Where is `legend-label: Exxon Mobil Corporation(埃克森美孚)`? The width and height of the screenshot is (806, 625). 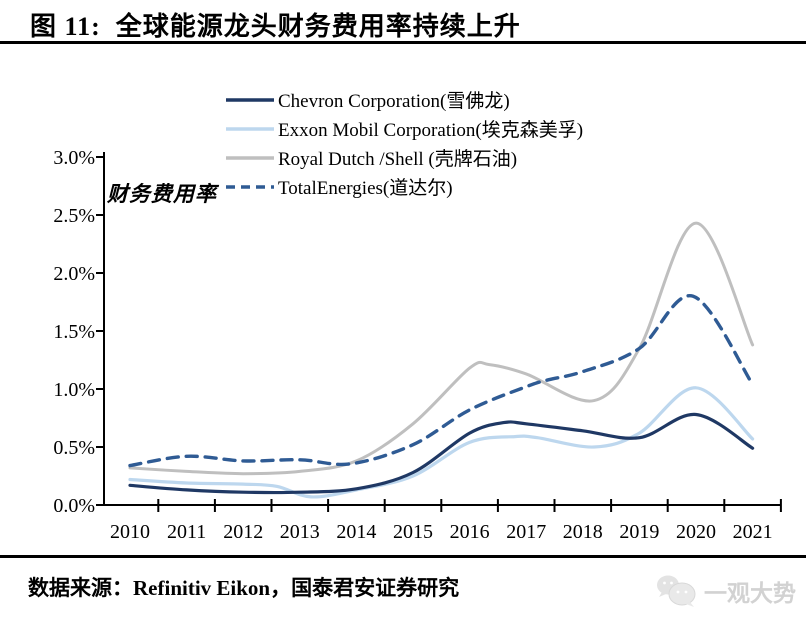
legend-label: Exxon Mobil Corporation(埃克森美孚) is located at coordinates (431, 130).